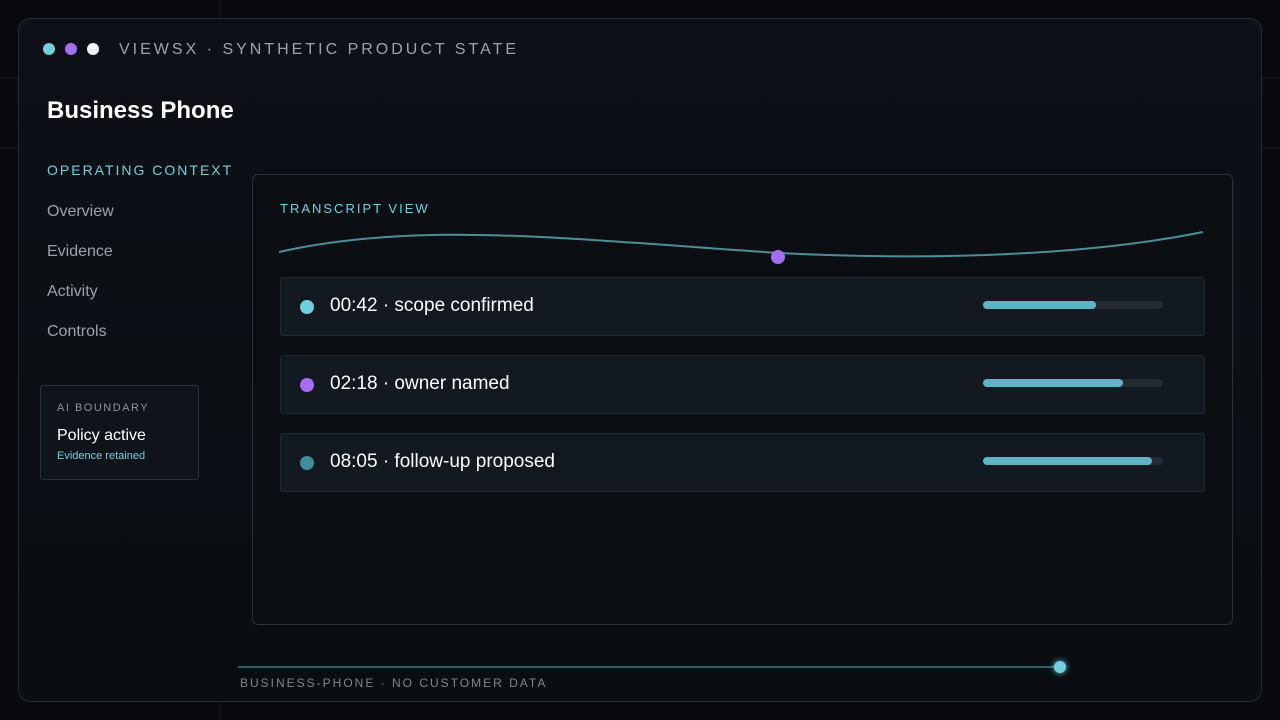 This screenshot has height=720, width=1280. What do you see at coordinates (742, 384) in the screenshot?
I see `transcript-event-row: 02:18 · owner named` at bounding box center [742, 384].